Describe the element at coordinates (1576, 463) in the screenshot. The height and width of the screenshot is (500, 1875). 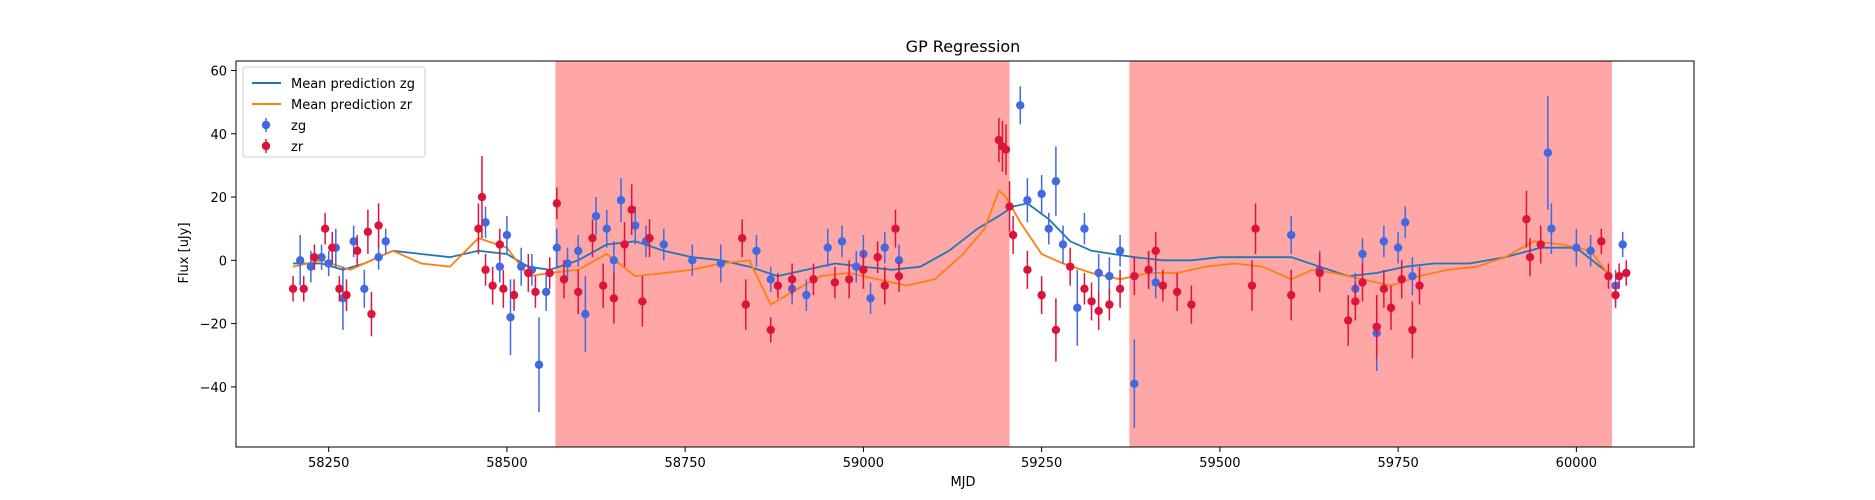
I see `x-tick-label: 60000` at that location.